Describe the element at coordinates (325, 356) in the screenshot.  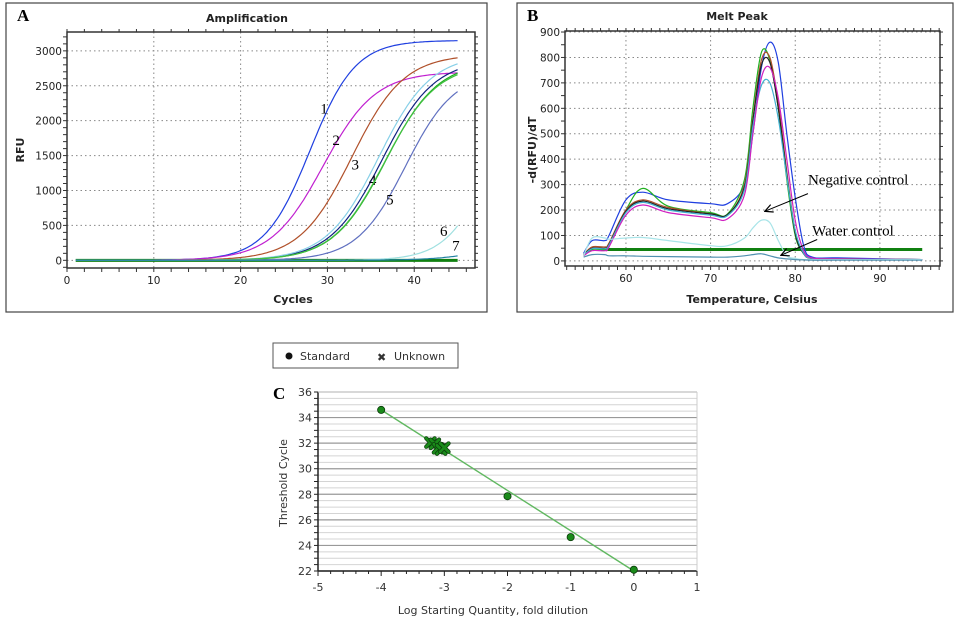
I see `legend-label-standard: Standard` at that location.